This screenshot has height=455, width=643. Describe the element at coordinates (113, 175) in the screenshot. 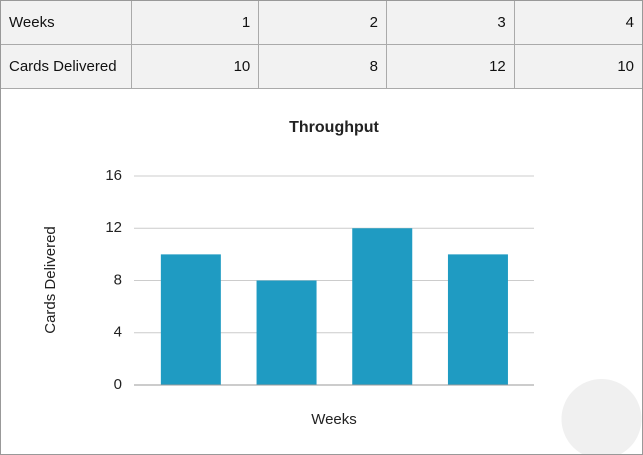

I see `y-tick-label: 16` at that location.